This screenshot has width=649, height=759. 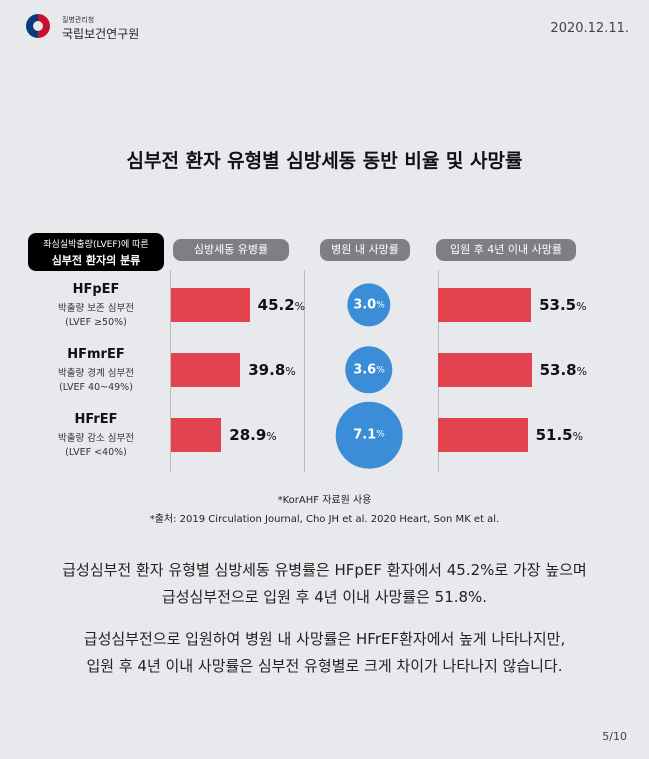 I want to click on category-label: HFrEF 박출량 감소 심부전 (LVEF <40%), so click(x=96, y=435).